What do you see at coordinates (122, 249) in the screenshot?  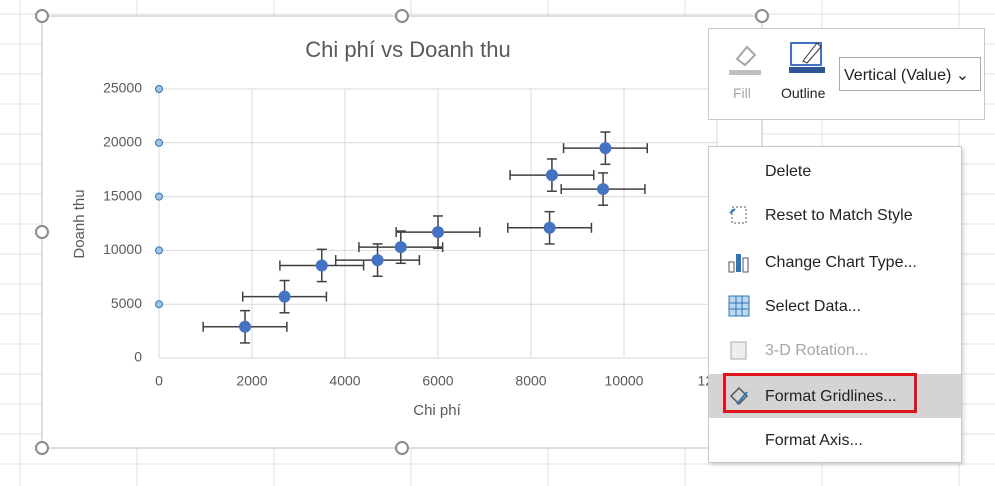 I see `y-tick-label: 10000` at bounding box center [122, 249].